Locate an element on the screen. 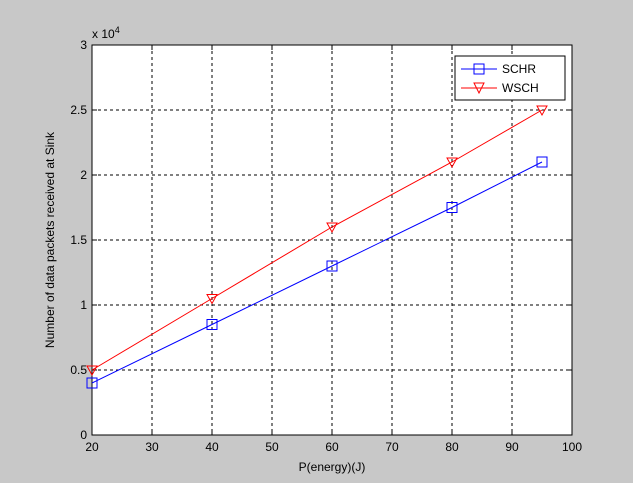 The width and height of the screenshot is (633, 483). legend-box is located at coordinates (510, 78).